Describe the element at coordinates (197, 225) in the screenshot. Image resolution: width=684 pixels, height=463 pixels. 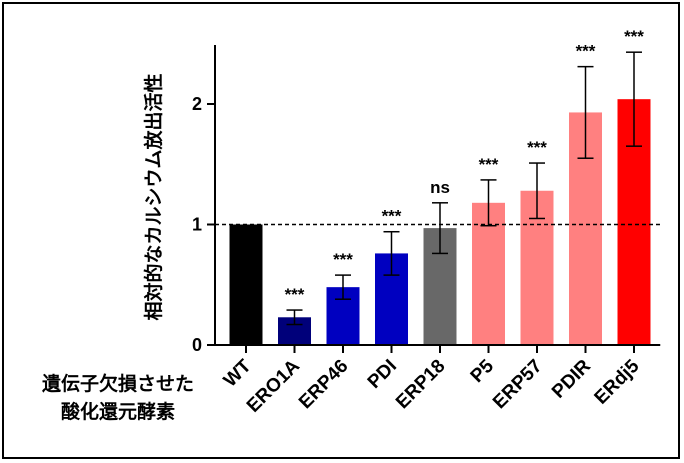
I see `y-tick-label: 1` at that location.